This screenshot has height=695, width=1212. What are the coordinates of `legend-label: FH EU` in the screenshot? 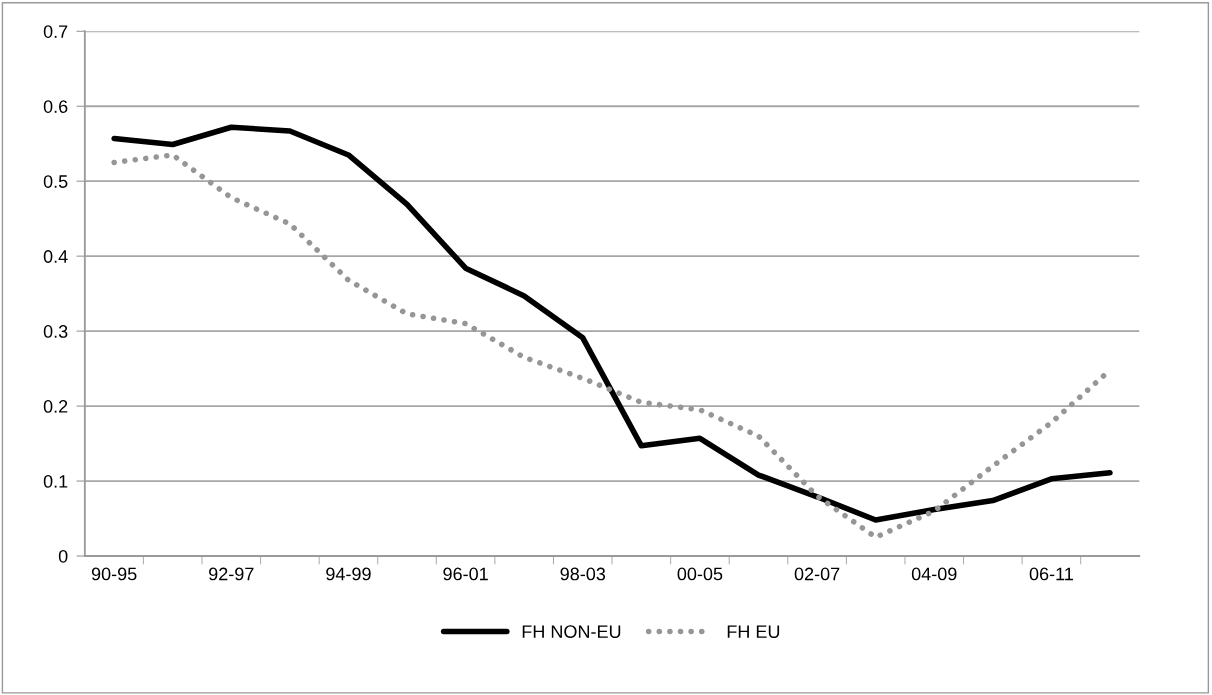 It's located at (753, 631).